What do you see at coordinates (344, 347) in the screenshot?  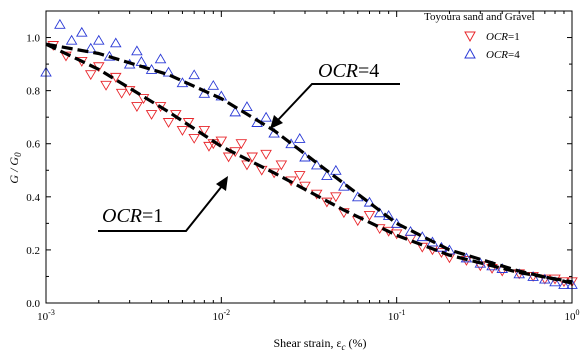 I see `x-axis-label-sub: c` at bounding box center [344, 347].